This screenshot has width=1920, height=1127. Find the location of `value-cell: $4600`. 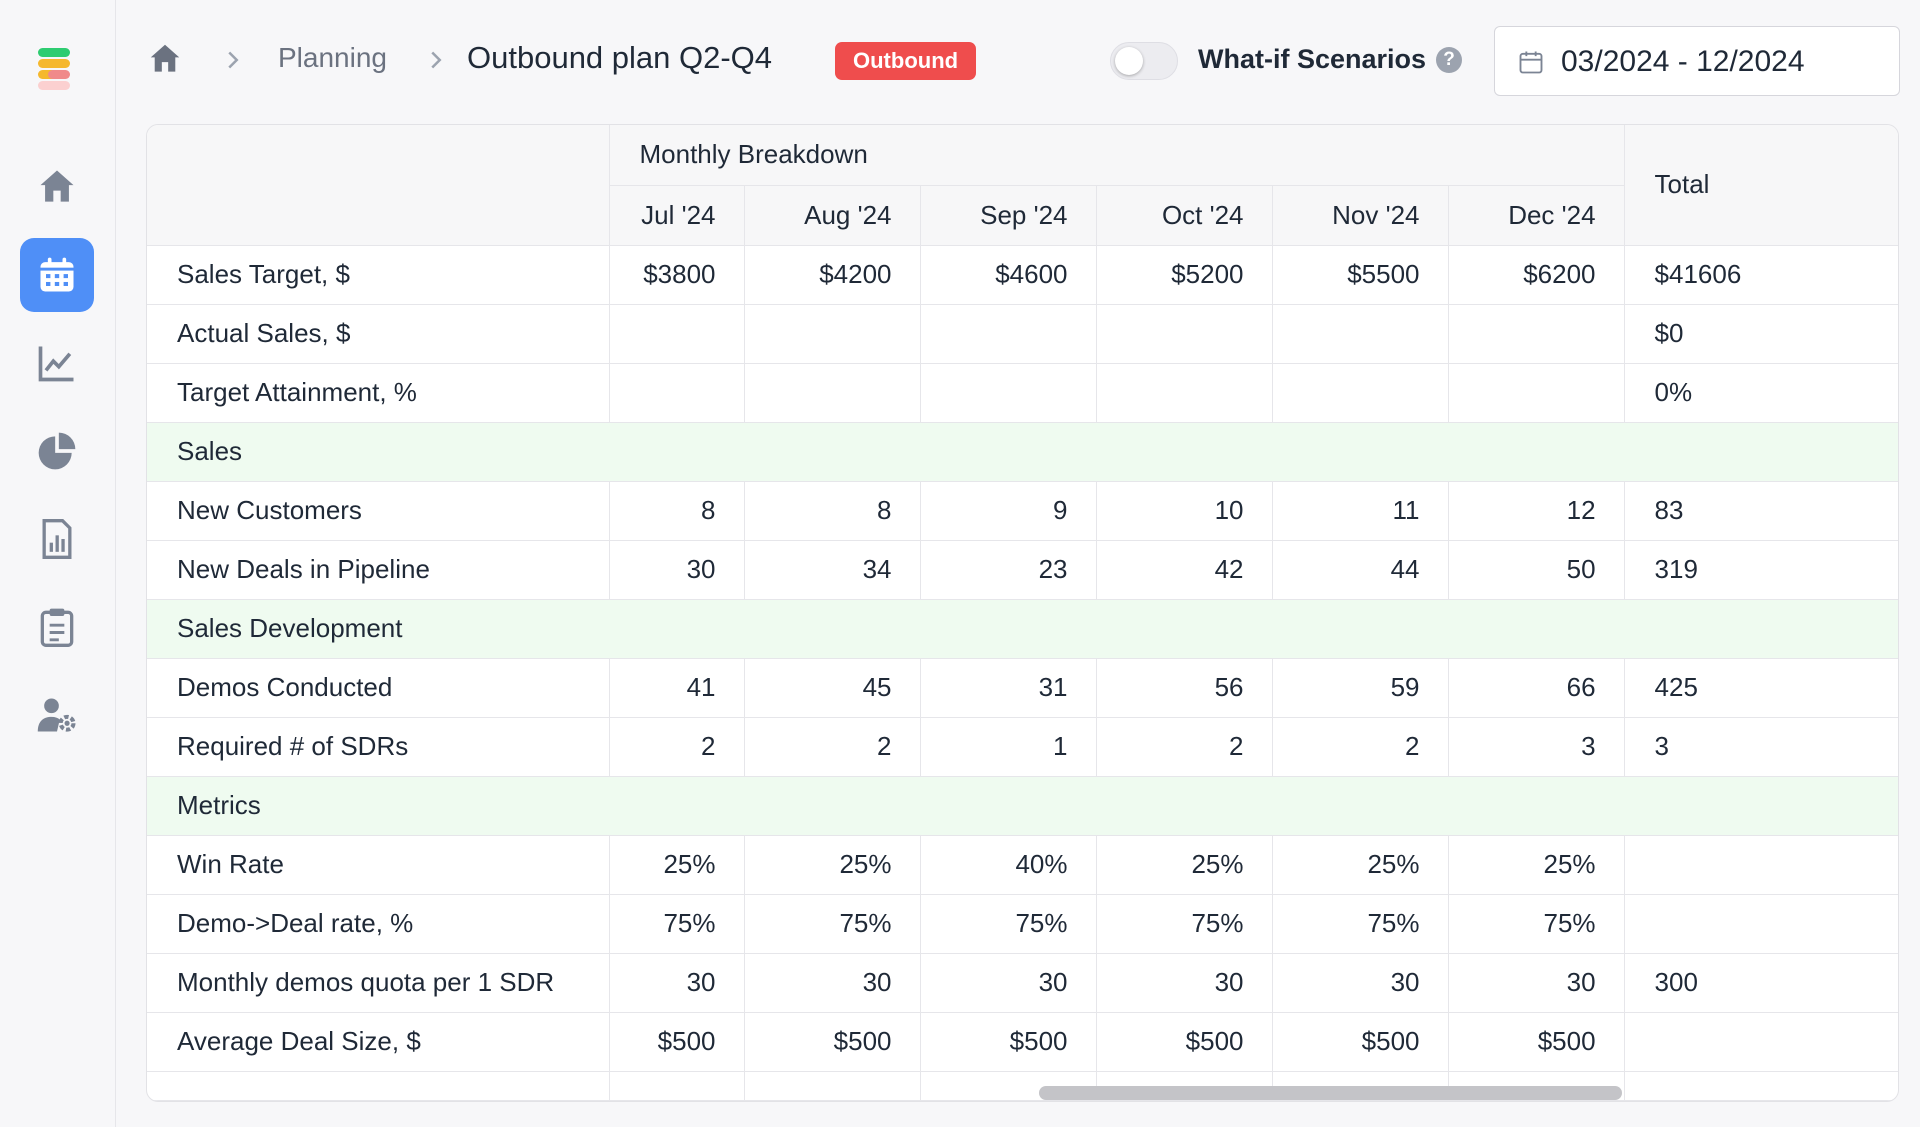

value-cell: $4600 is located at coordinates (1008, 275).